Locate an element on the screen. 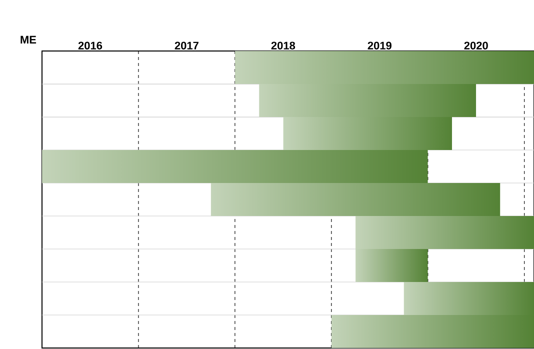 Image resolution: width=534 pixels, height=349 pixels. x-tick-label: 2019 is located at coordinates (380, 46).